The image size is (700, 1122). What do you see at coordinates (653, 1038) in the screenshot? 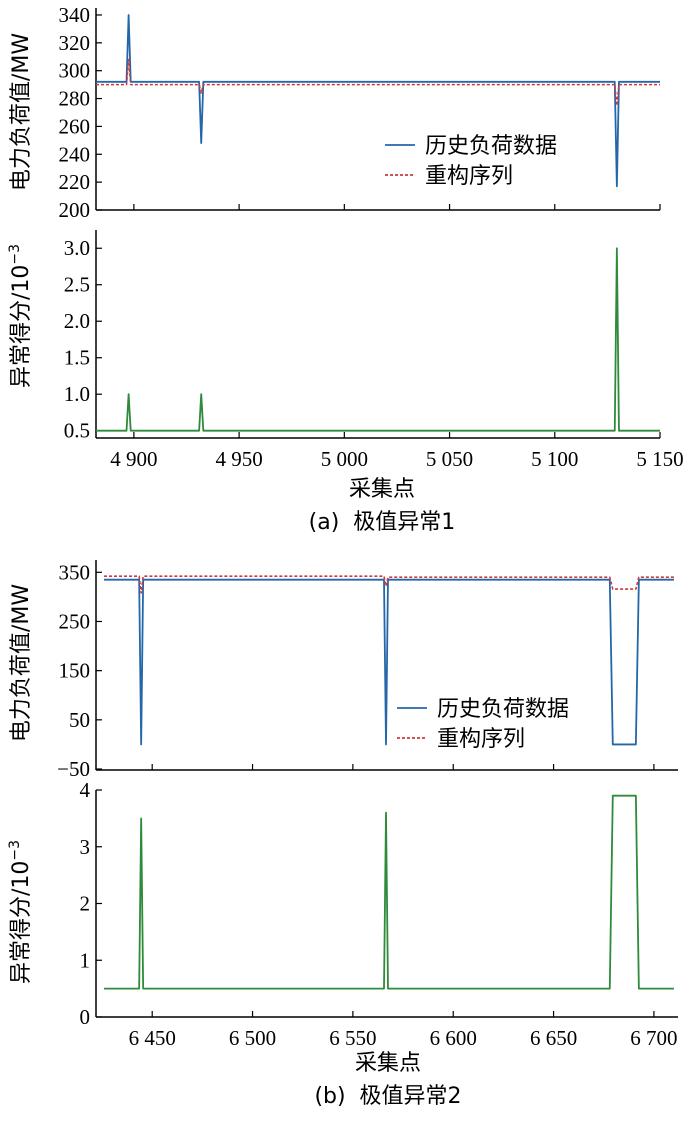
I see `x-tick-label: 6 700` at bounding box center [653, 1038].